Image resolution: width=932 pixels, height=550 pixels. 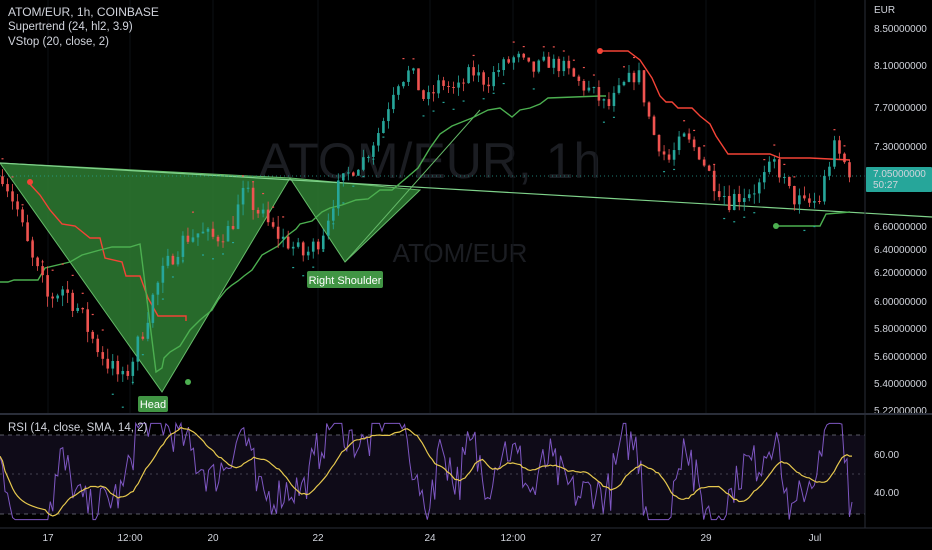 I want to click on time-axis: 17 12:00 20 22 24 12:00 27 29 Jul, so click(x=466, y=535).